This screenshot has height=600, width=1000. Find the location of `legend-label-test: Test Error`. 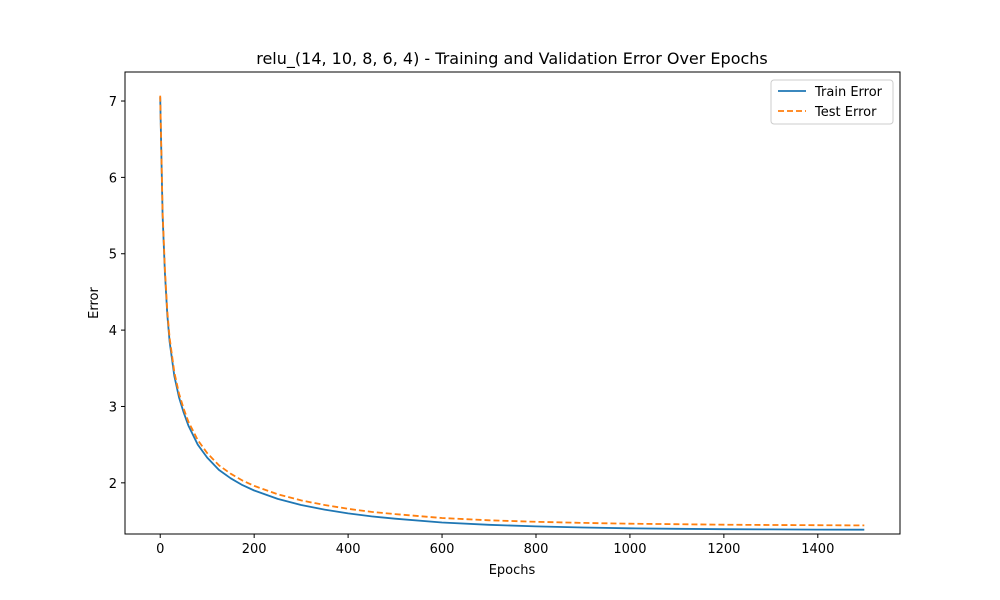

legend-label-test: Test Error is located at coordinates (845, 112).